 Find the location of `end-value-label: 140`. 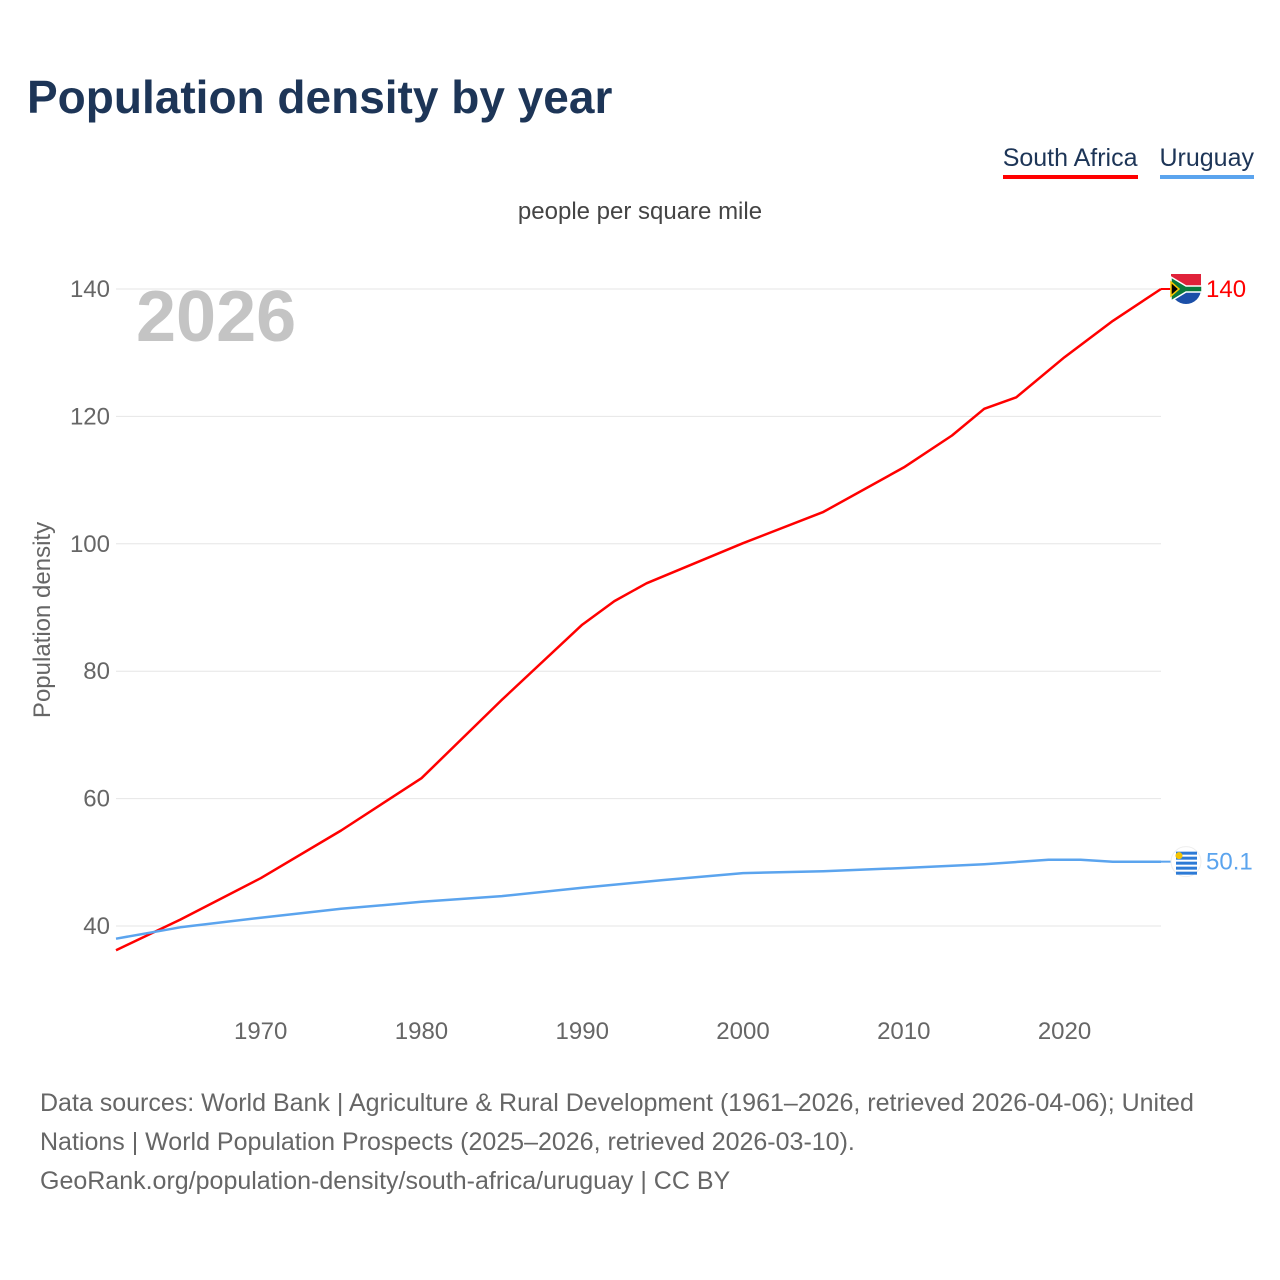

end-value-label: 140 is located at coordinates (1226, 289).